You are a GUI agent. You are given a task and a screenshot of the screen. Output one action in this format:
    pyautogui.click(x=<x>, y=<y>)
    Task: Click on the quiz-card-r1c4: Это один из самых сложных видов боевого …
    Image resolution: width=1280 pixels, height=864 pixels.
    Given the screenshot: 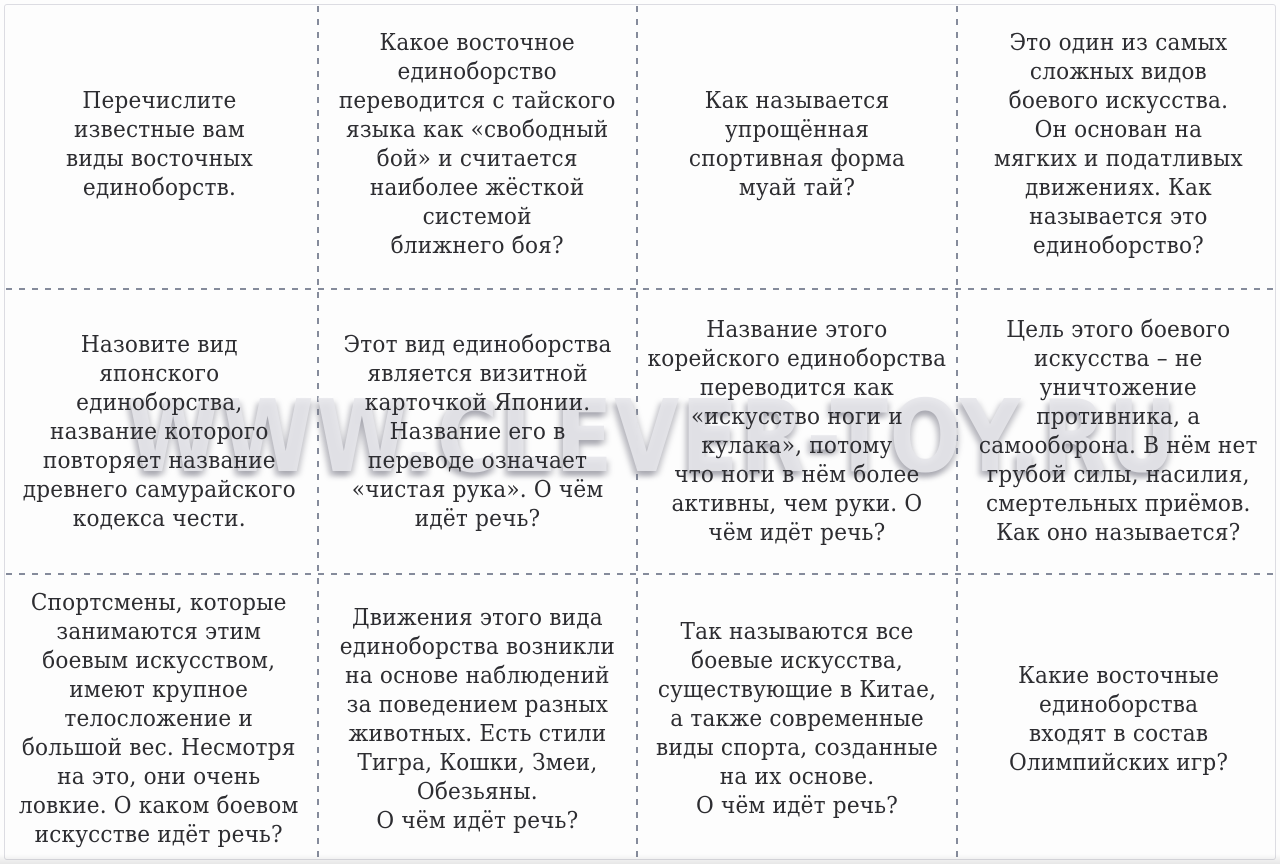 What is the action you would take?
    pyautogui.click(x=1118, y=144)
    